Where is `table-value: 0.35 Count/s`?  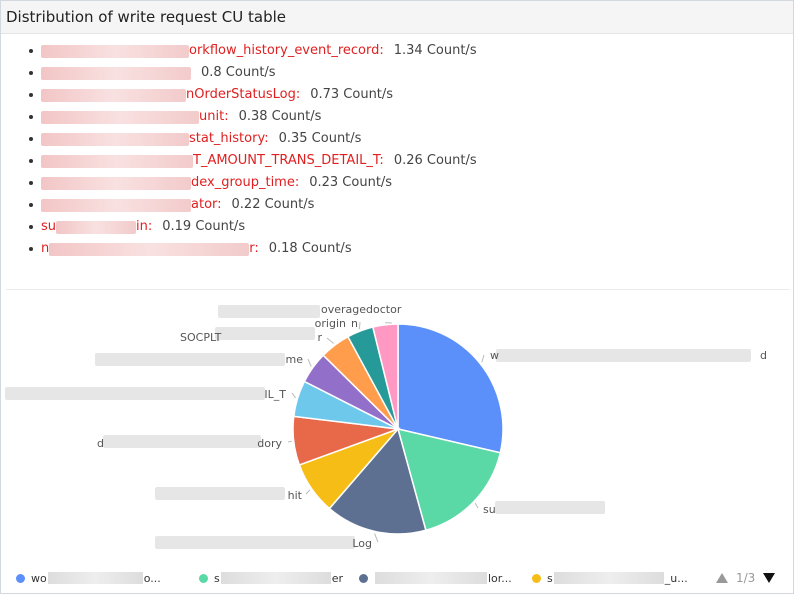 table-value: 0.35 Count/s is located at coordinates (320, 138).